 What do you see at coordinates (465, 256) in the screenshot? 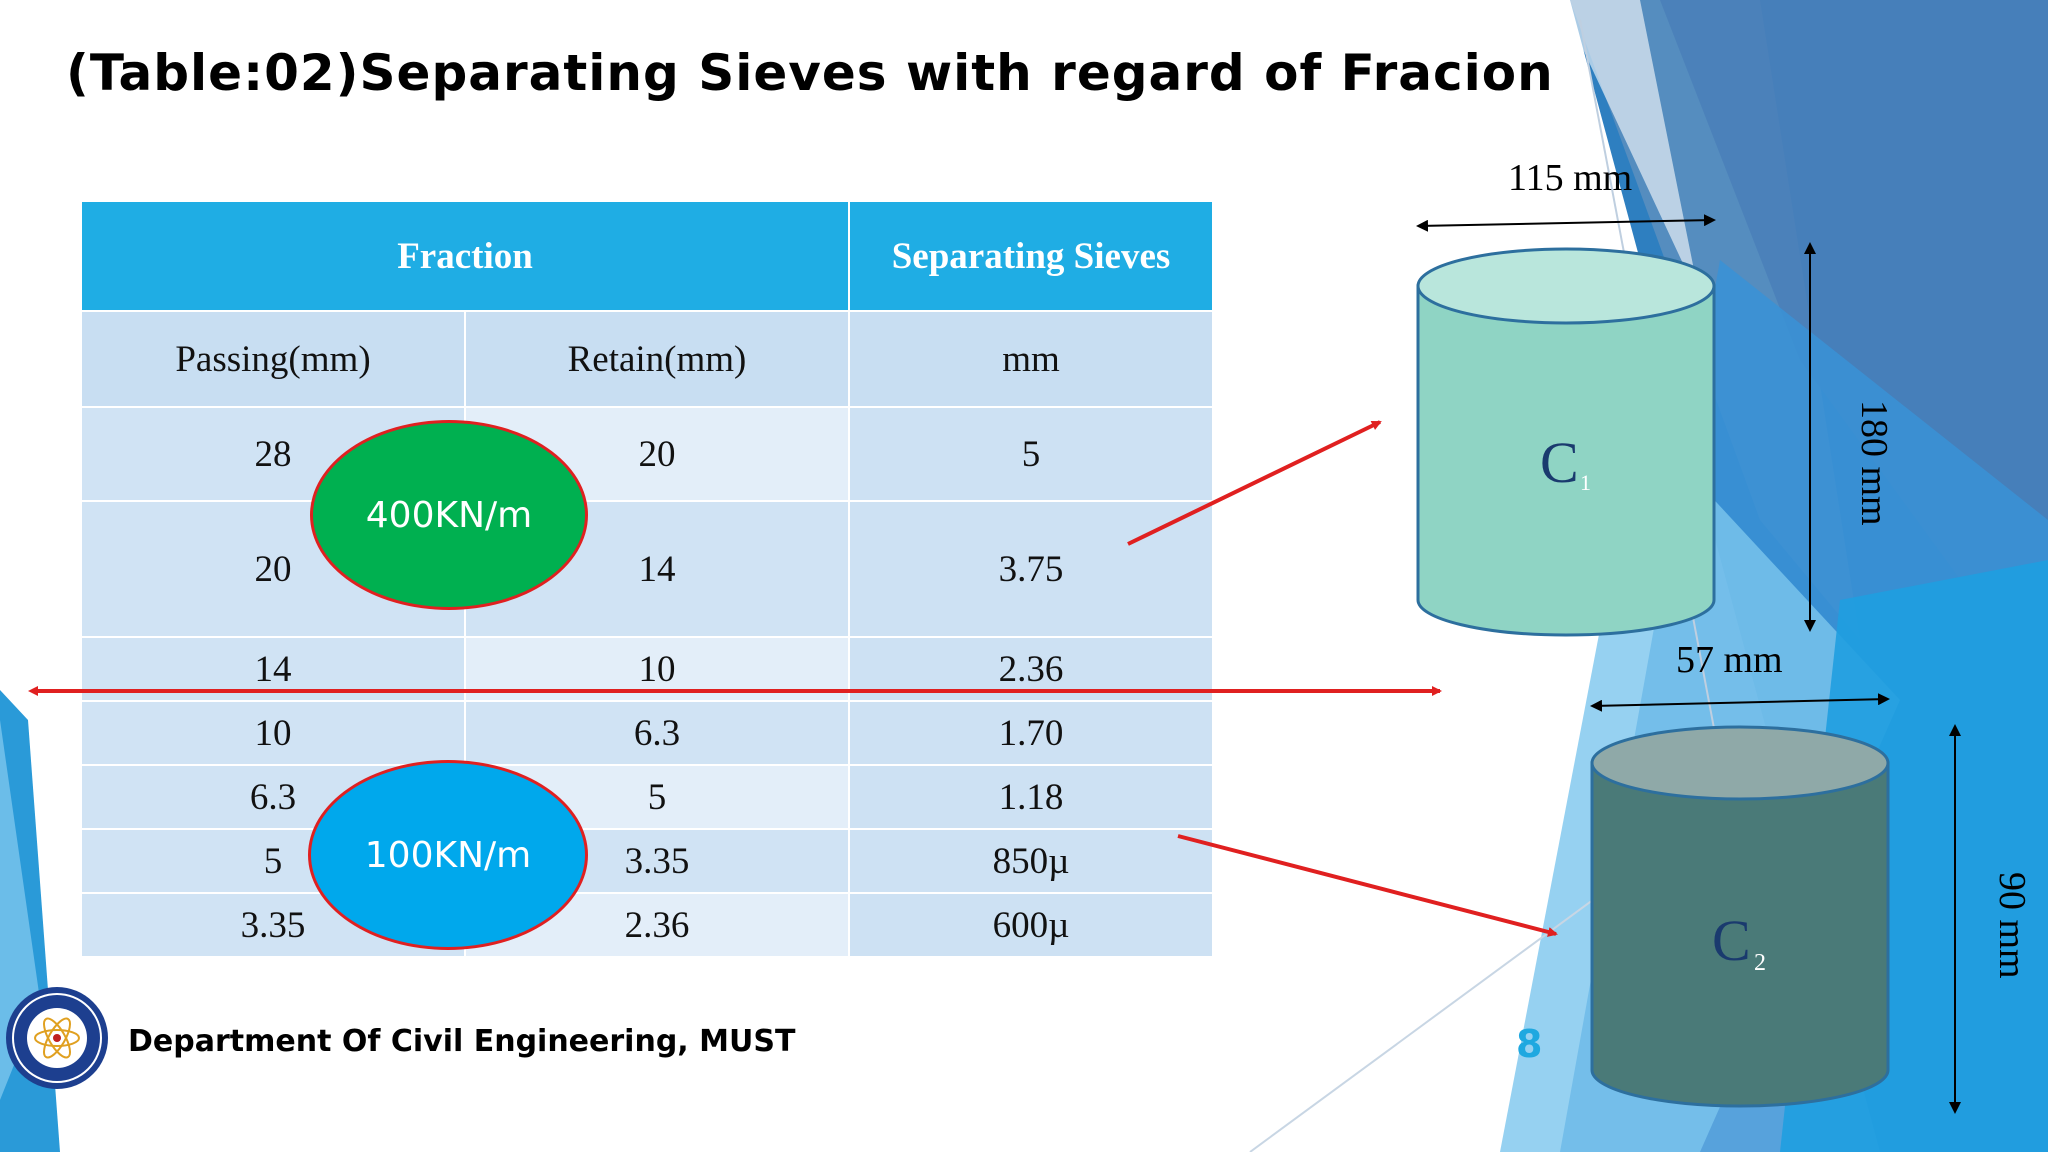
I see `header-fraction: Fraction` at bounding box center [465, 256].